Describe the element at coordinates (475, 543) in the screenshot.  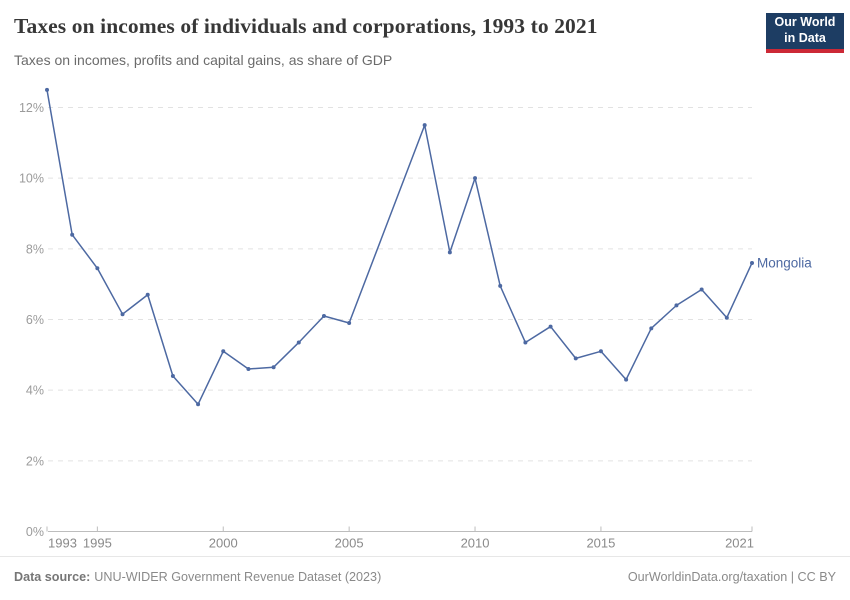
I see `x-tick-label: 2010` at that location.